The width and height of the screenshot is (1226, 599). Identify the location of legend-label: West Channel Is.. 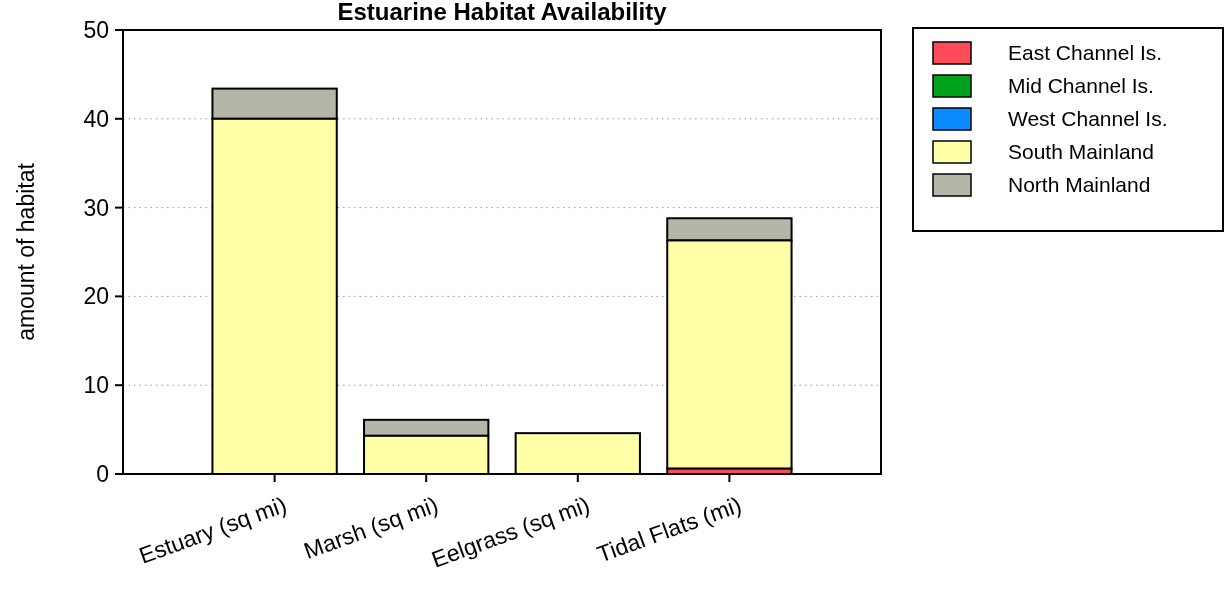
(1088, 119).